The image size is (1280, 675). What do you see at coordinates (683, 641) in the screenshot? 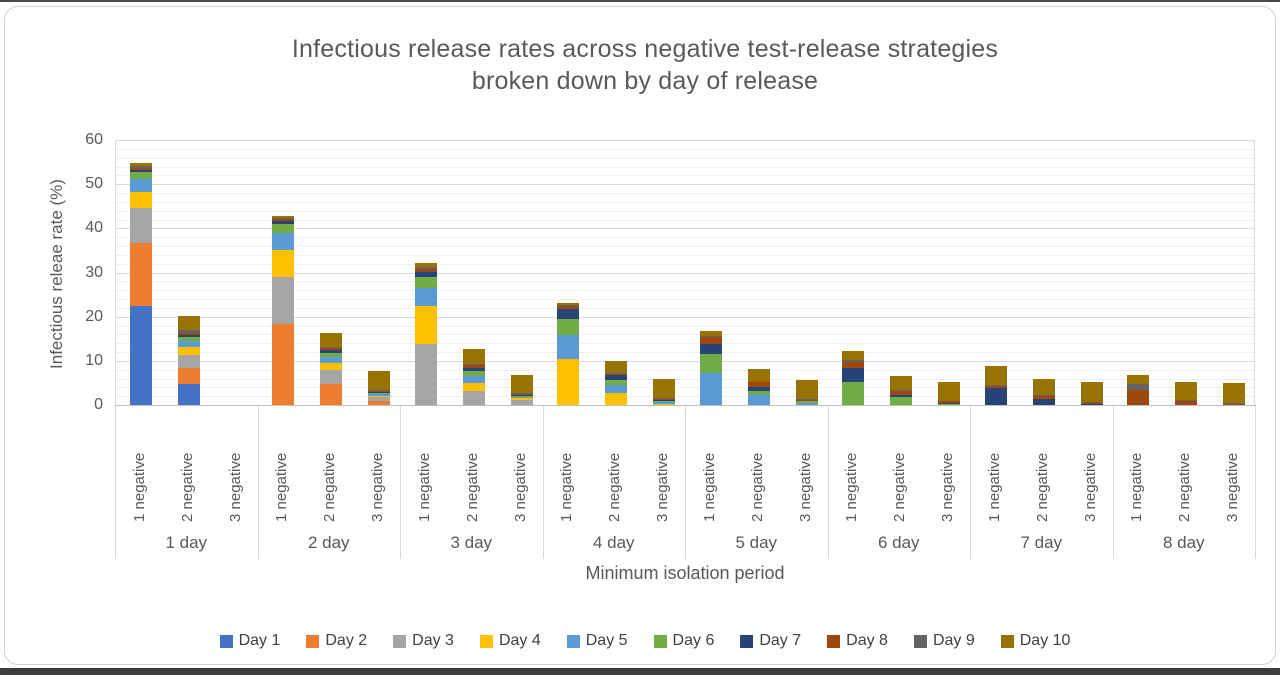
I see `legend-item: Day 6` at bounding box center [683, 641].